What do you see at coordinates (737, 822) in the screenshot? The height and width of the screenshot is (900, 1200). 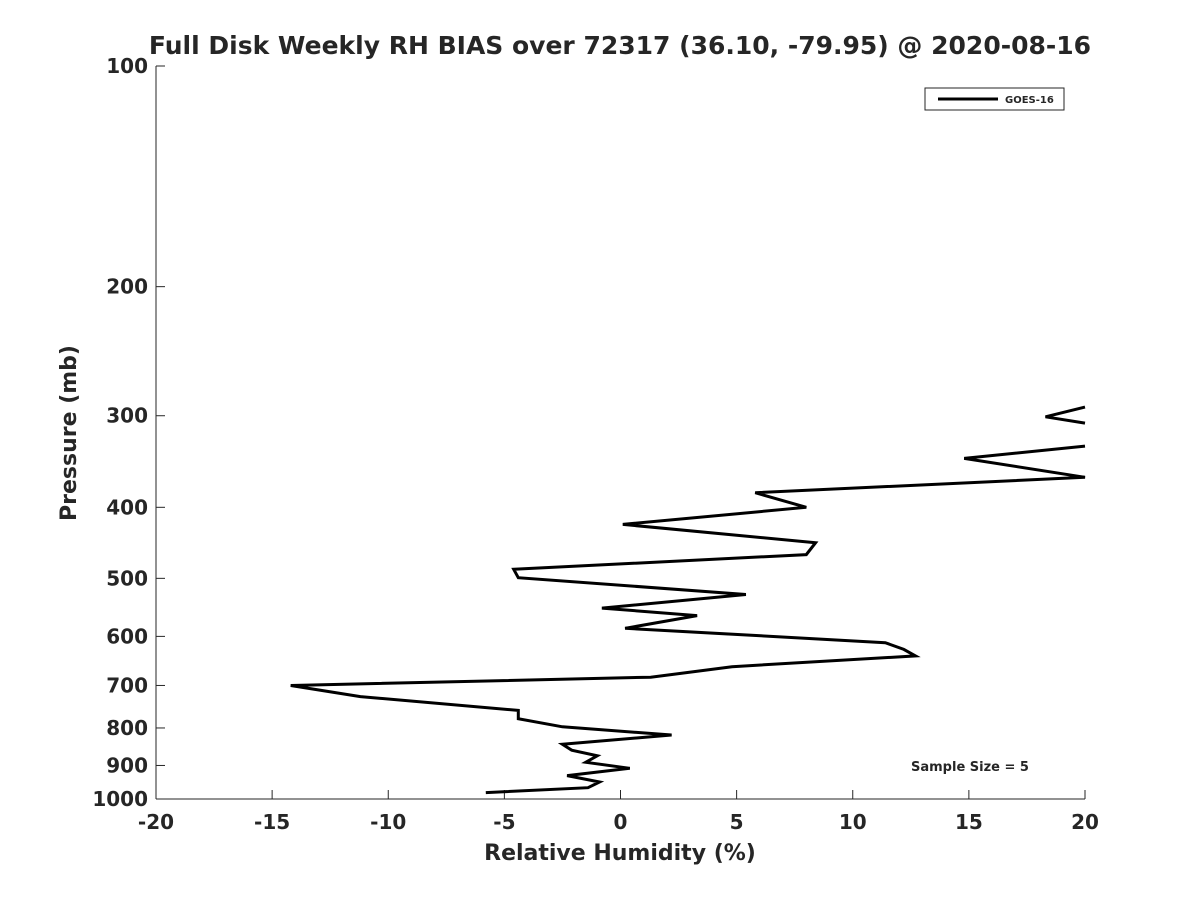 I see `x-tick-label: 5` at bounding box center [737, 822].